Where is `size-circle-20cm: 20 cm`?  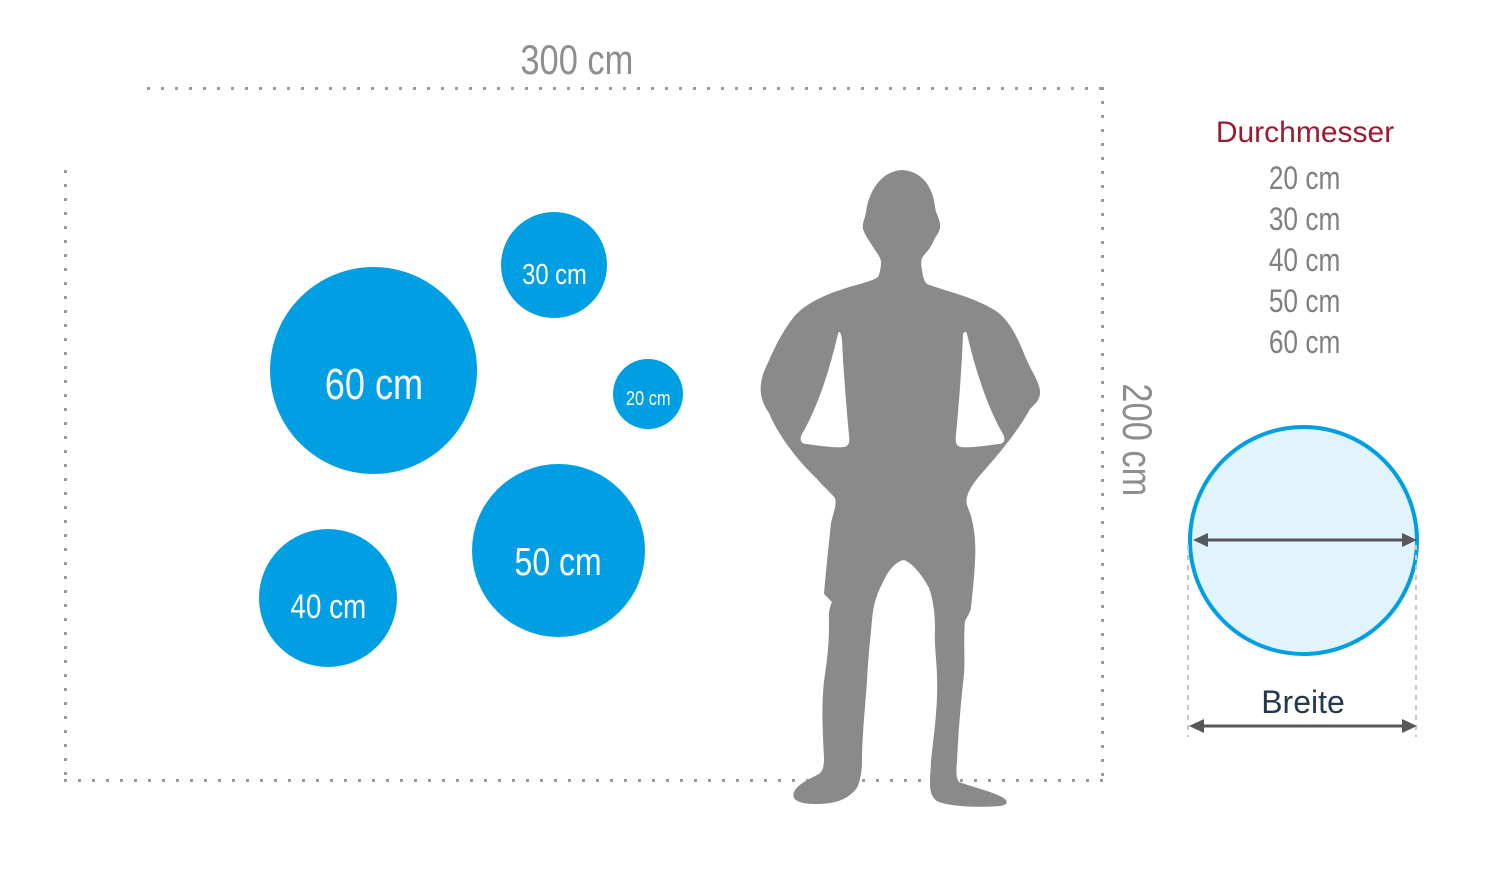
size-circle-20cm: 20 cm is located at coordinates (648, 394).